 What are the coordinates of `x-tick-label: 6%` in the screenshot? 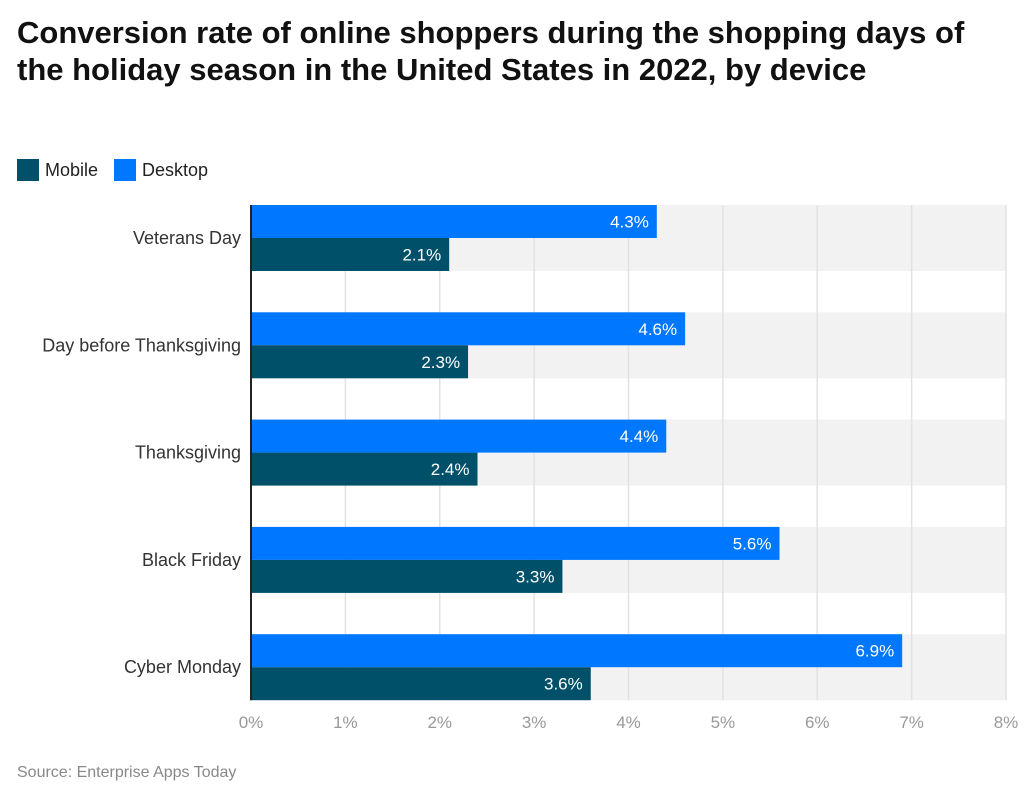 It's located at (817, 722).